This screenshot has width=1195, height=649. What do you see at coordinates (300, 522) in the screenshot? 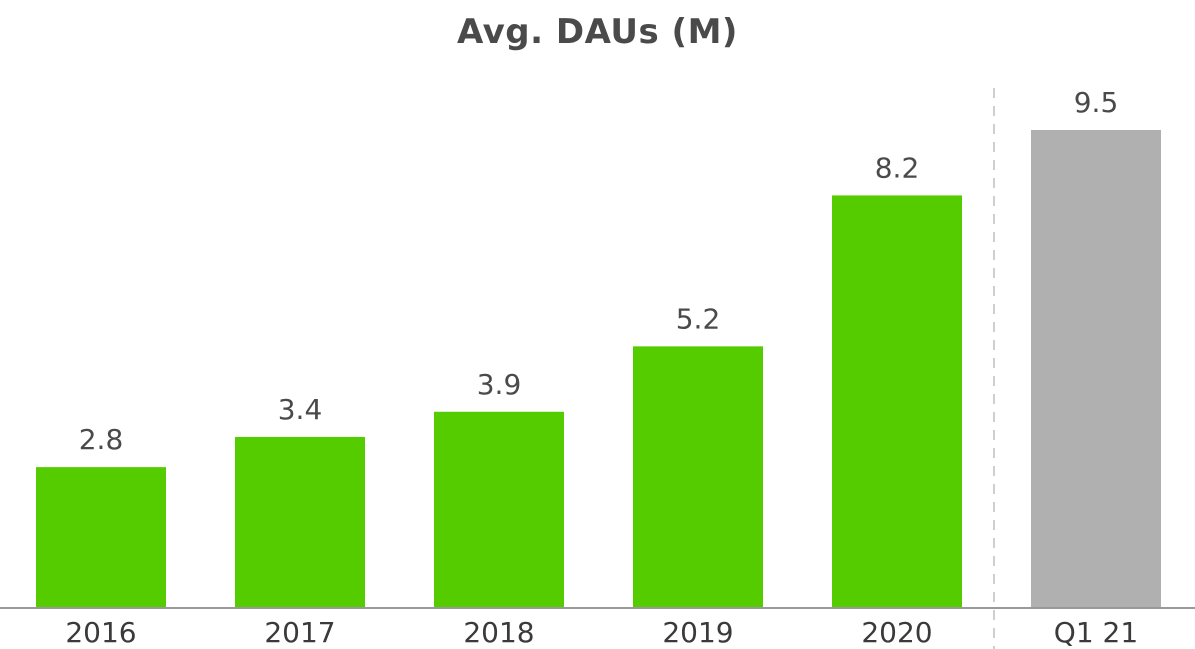
I see `bar-2017` at bounding box center [300, 522].